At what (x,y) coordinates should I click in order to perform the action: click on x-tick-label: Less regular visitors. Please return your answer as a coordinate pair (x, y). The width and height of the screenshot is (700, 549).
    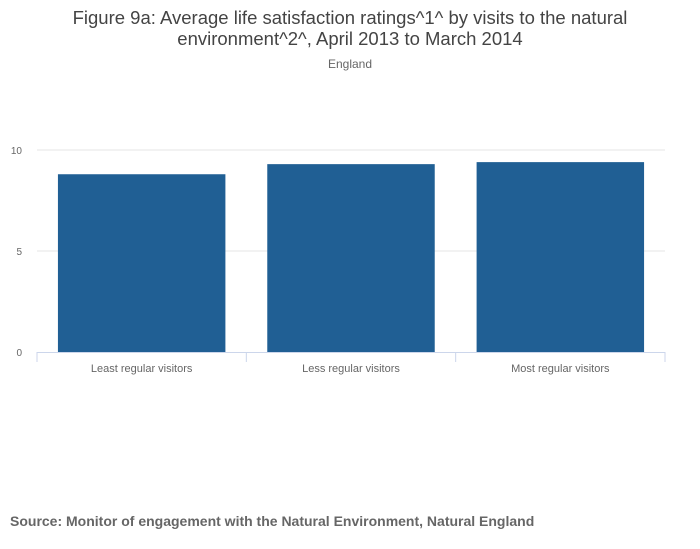
    Looking at the image, I should click on (351, 369).